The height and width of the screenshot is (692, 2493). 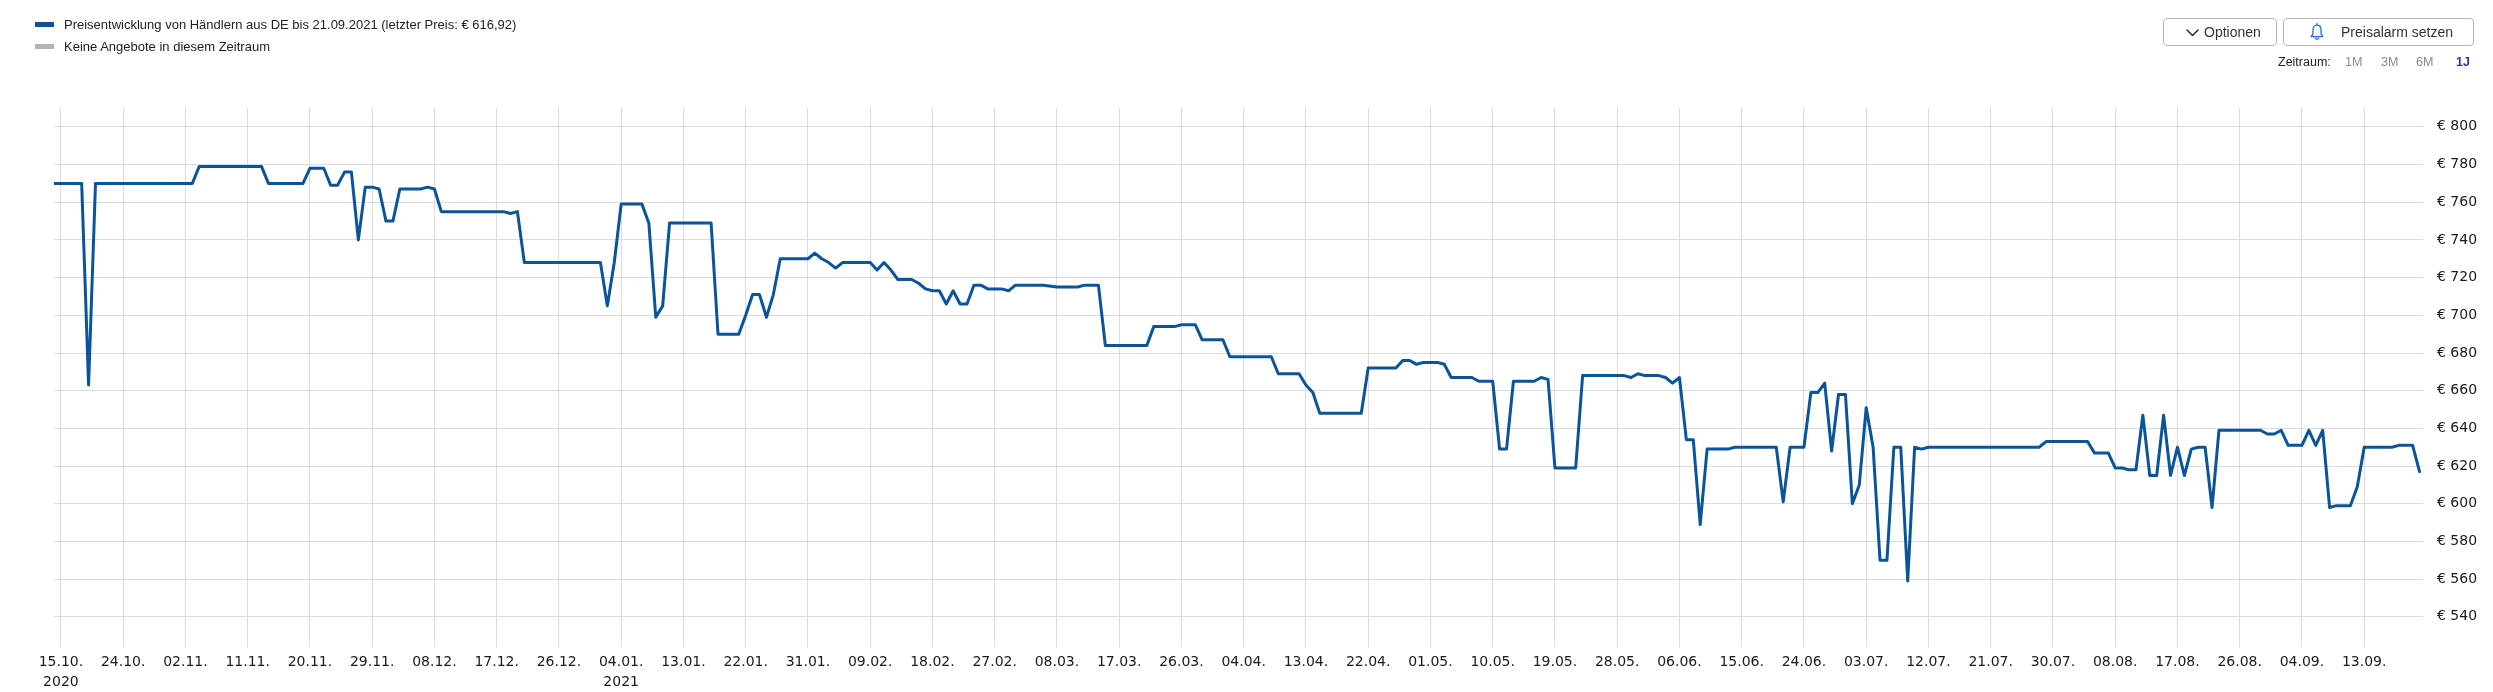 I want to click on x-tick-label: 21.07., so click(x=1990, y=660).